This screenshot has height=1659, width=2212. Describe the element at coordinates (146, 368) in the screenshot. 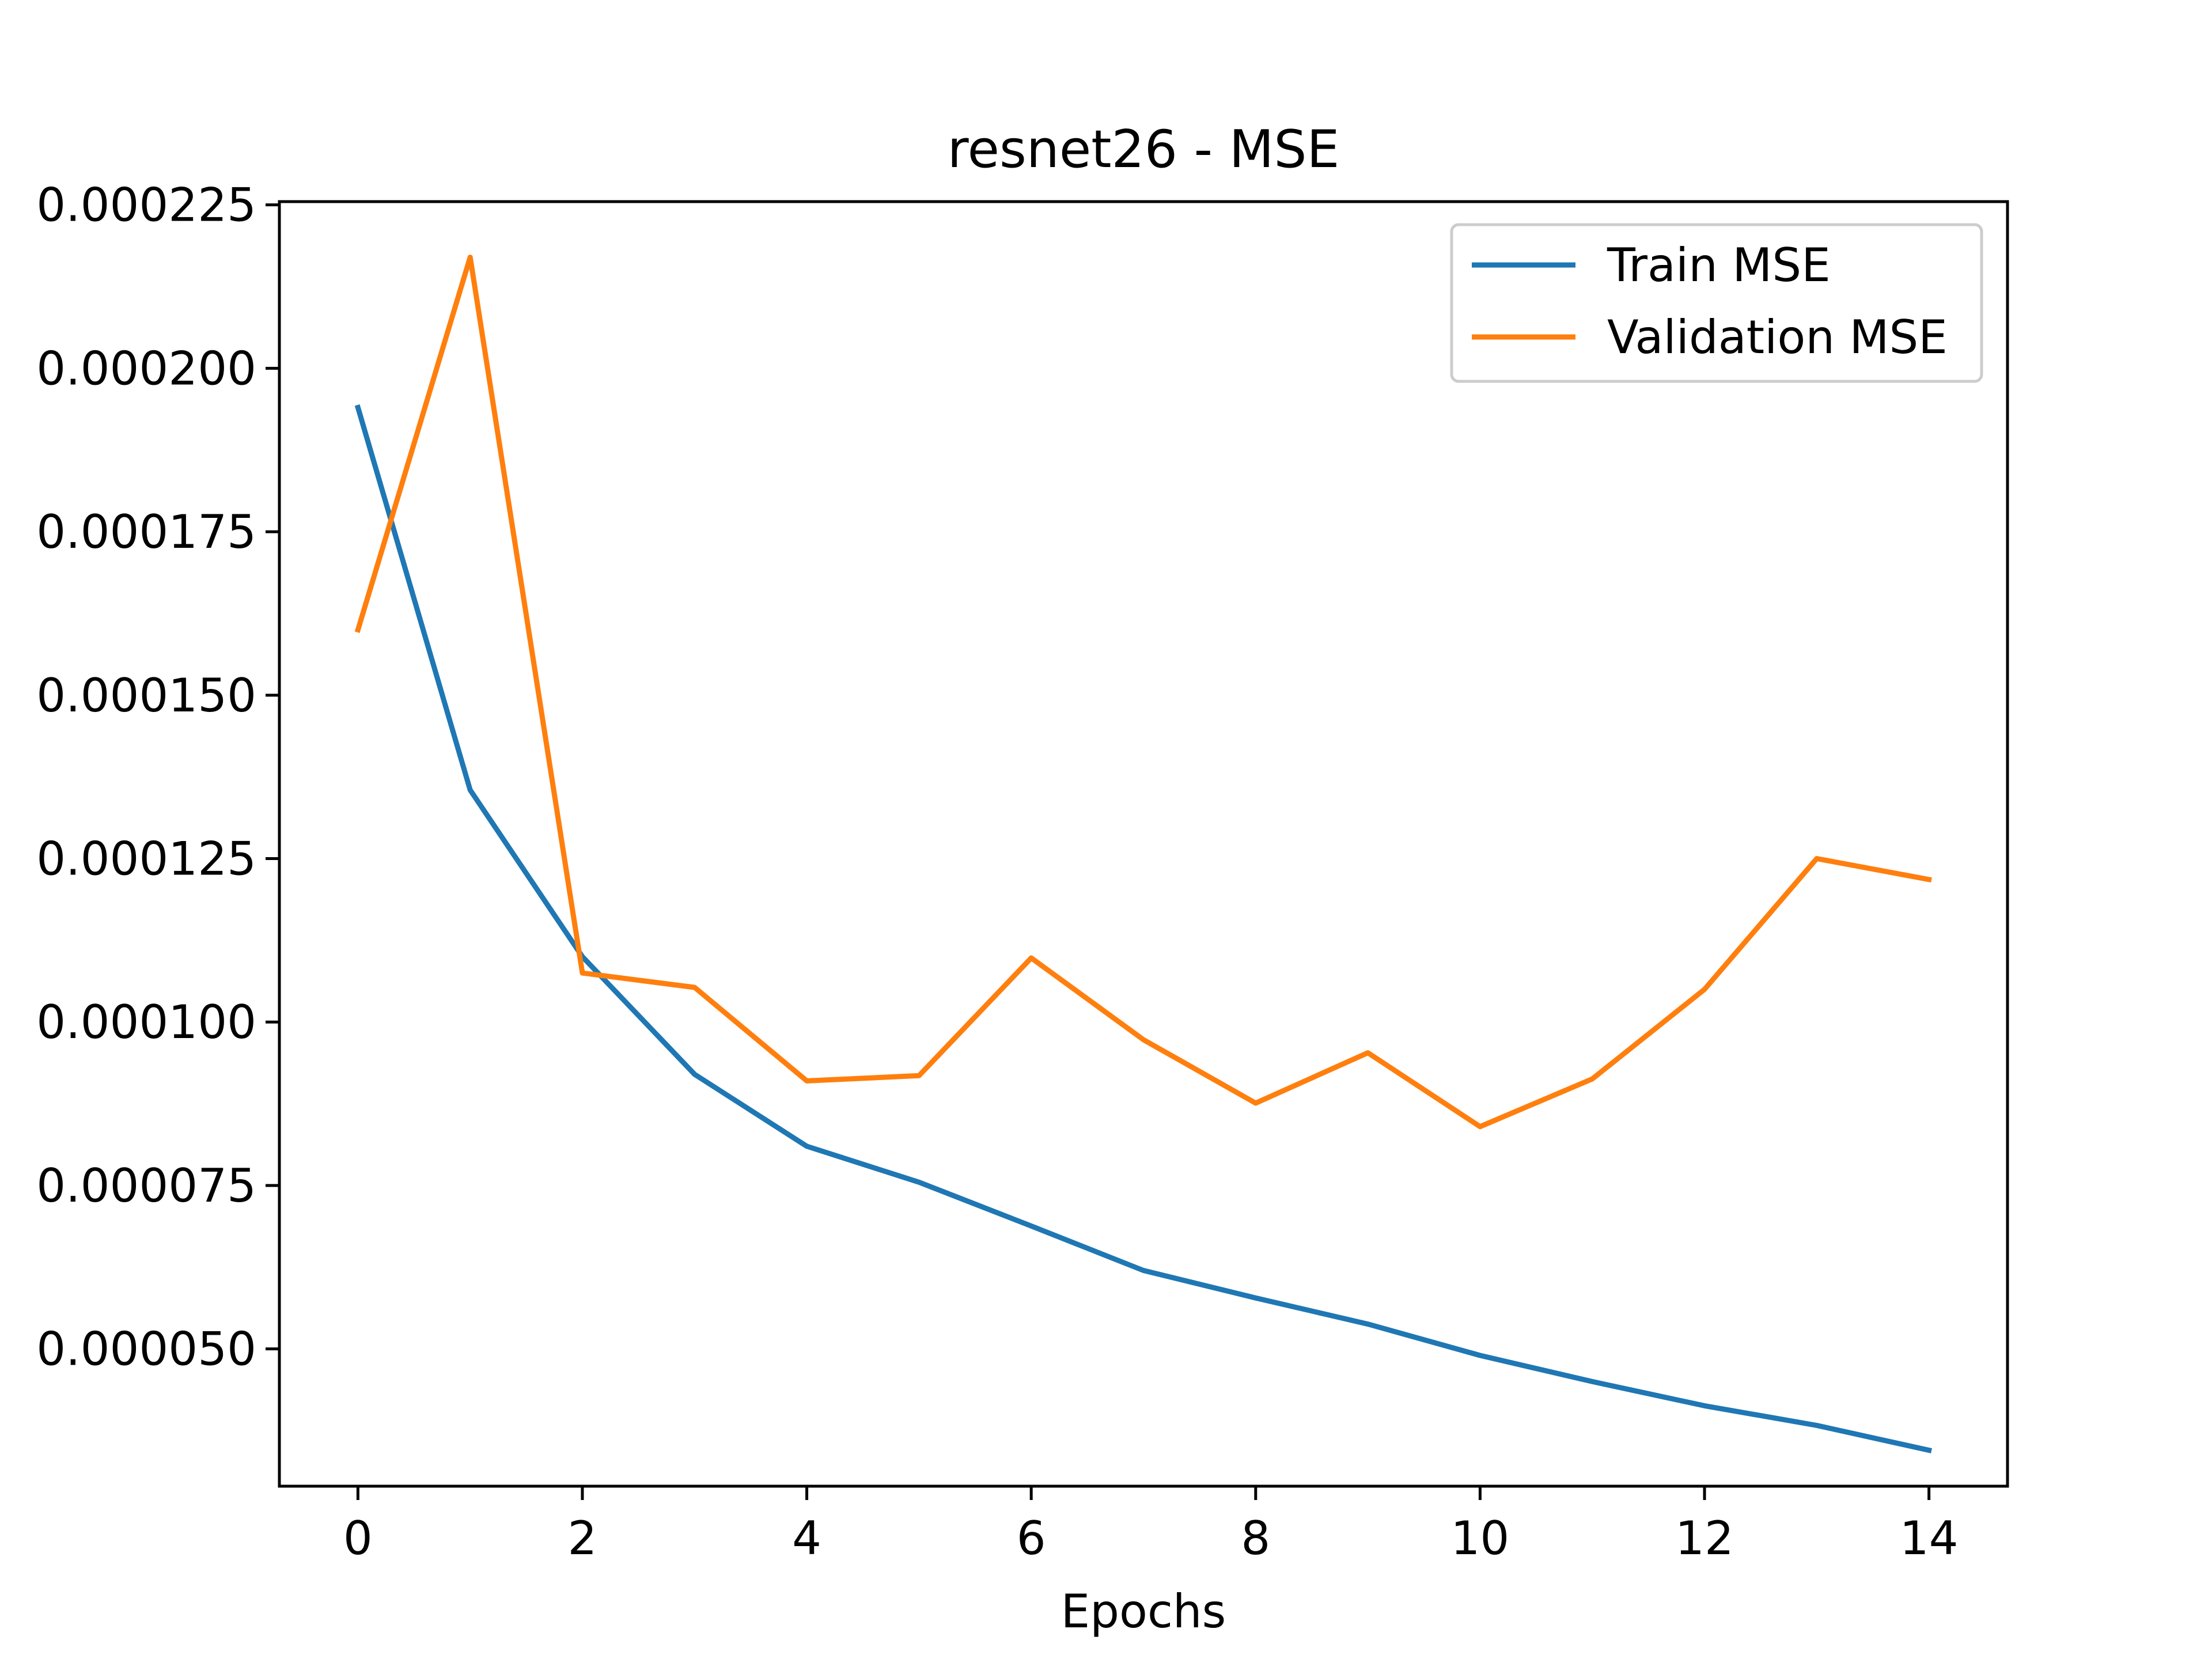

I see `y-tick-label: 0.000200` at that location.